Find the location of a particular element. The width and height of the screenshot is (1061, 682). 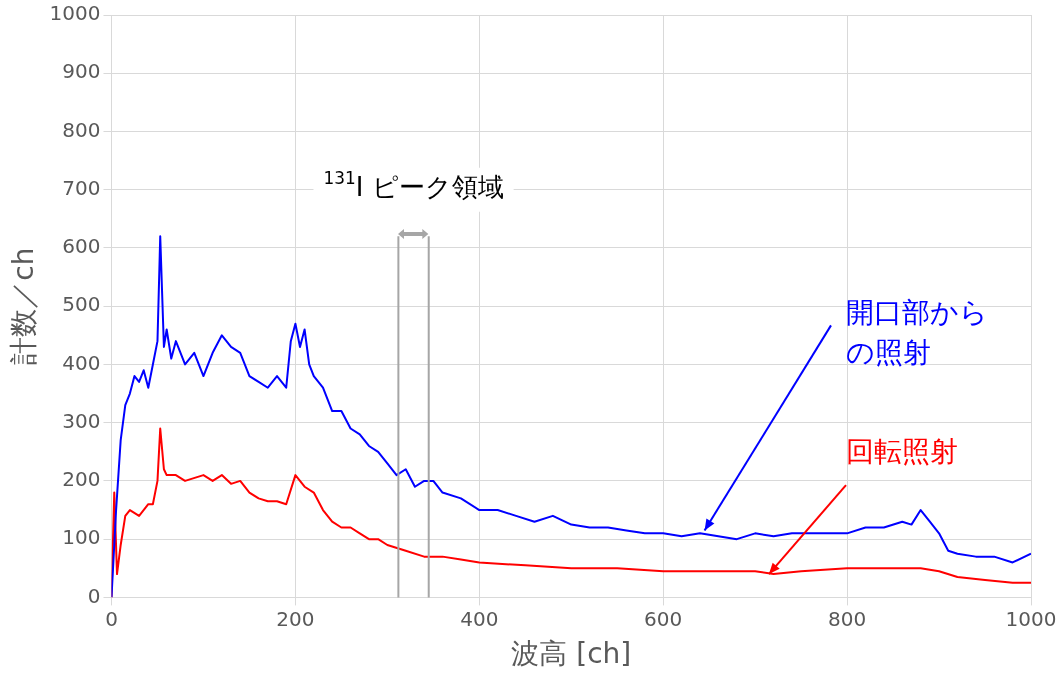

y-tick-label: 500 is located at coordinates (81, 304).